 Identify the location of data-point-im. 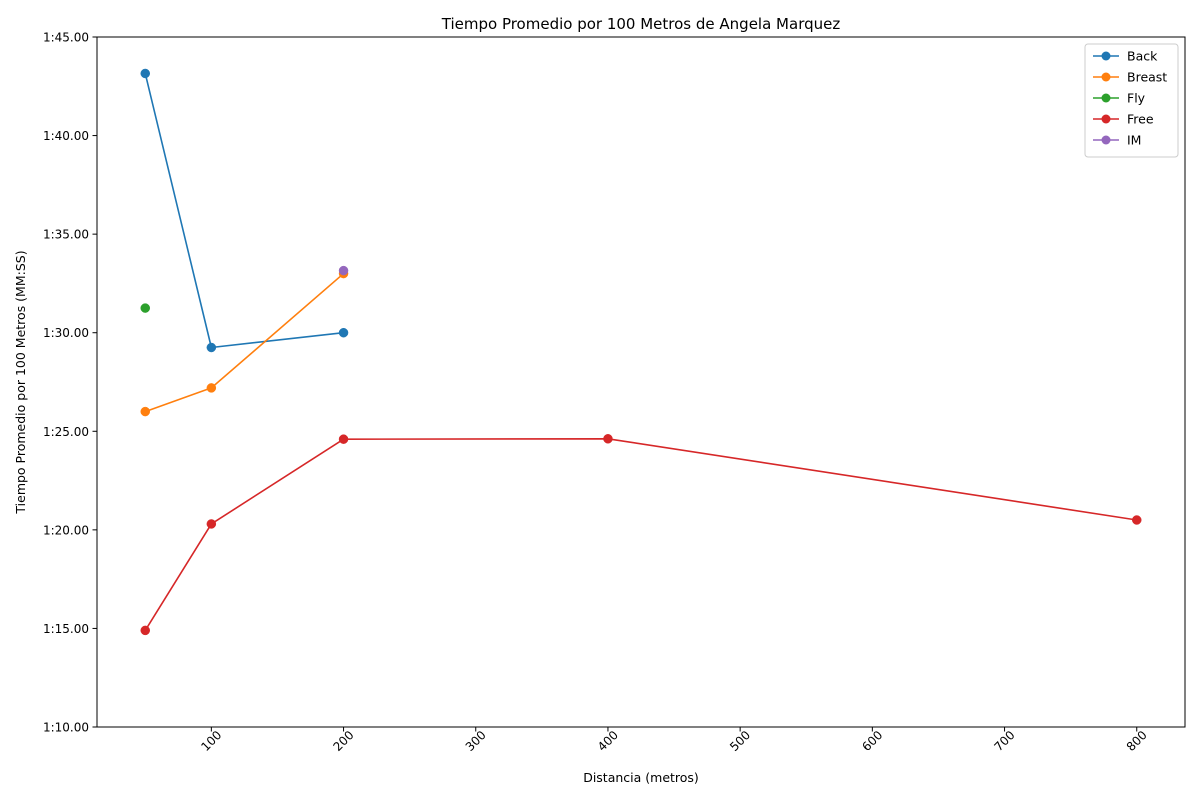
(343, 270).